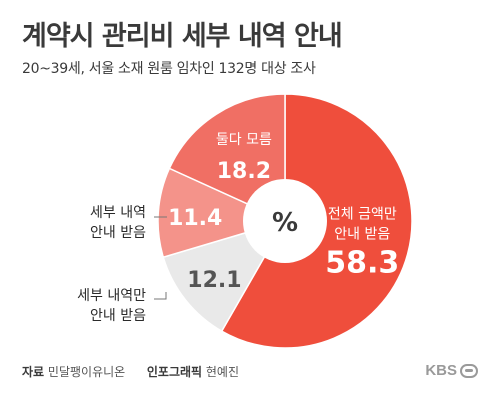 Image resolution: width=500 pixels, height=403 pixels. I want to click on slice-label-dont-know: 둘다 모름 18.2, so click(244, 158).